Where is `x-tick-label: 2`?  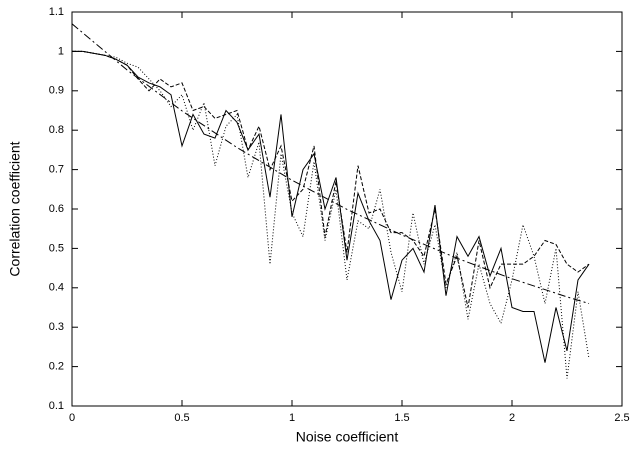 x-tick-label: 2 is located at coordinates (512, 418).